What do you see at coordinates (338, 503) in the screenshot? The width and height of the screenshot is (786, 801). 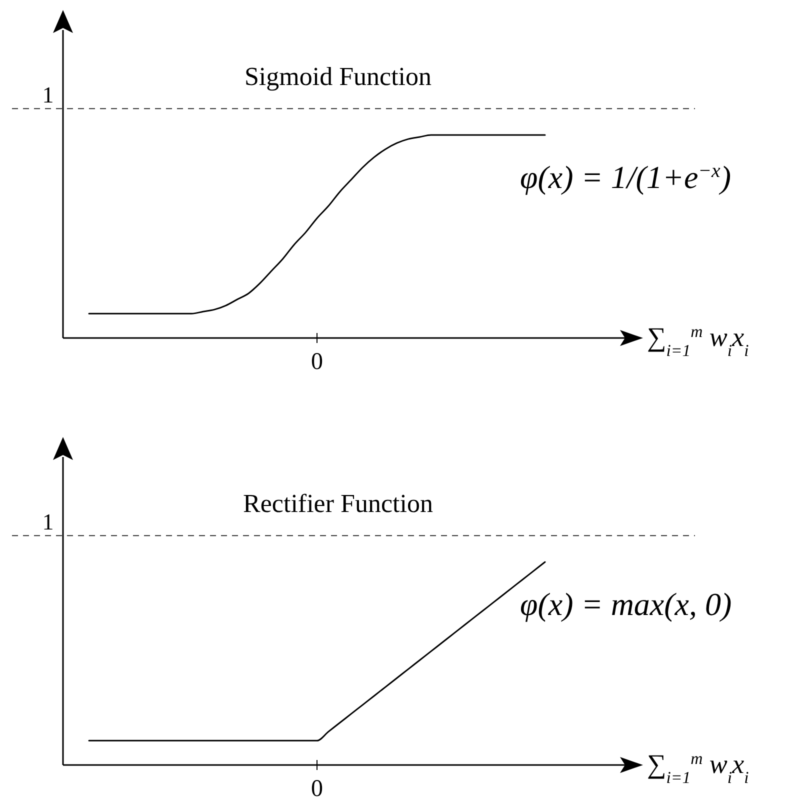 I see `chart-title: Rectifier Function` at bounding box center [338, 503].